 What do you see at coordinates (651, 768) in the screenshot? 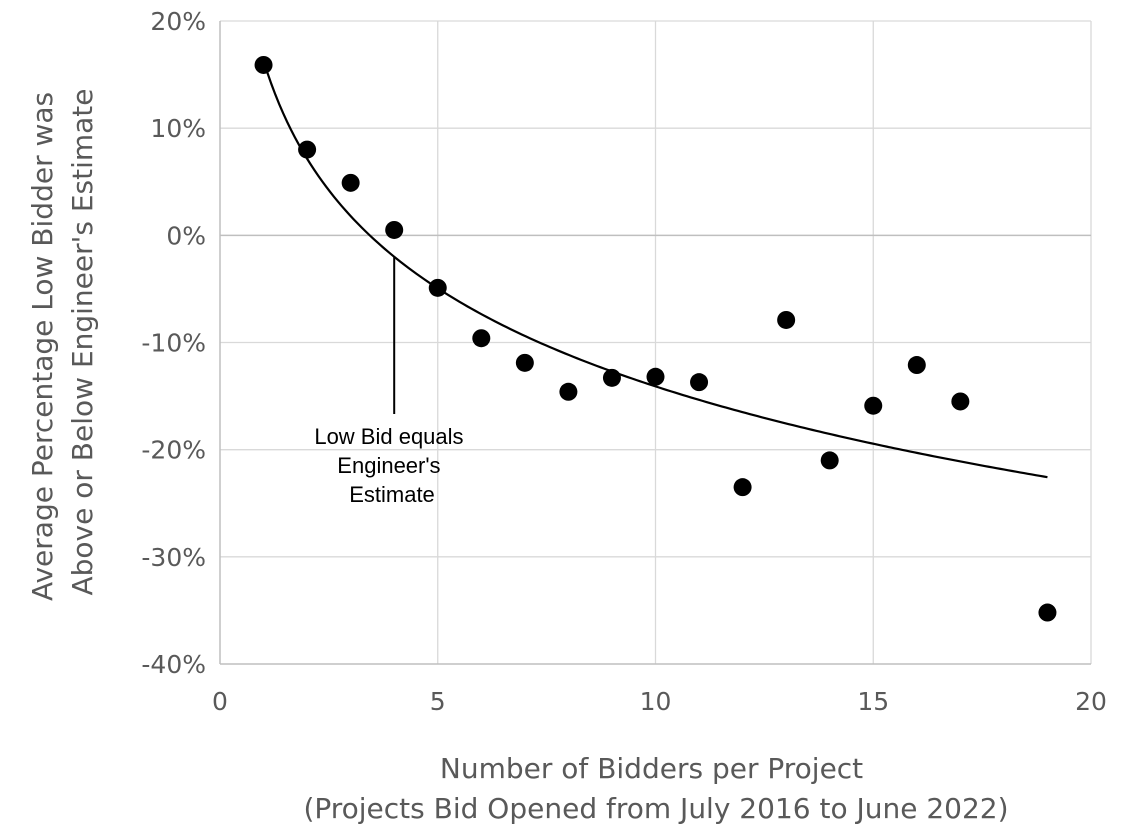
I see `x-axis-title-line-1: Number of Bidders per Project` at bounding box center [651, 768].